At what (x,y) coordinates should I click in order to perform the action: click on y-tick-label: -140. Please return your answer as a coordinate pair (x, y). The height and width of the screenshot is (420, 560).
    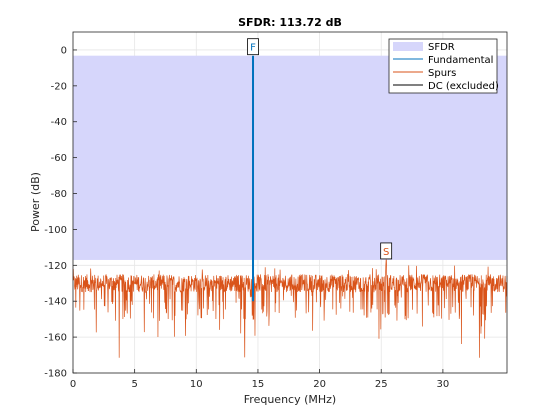
    Looking at the image, I should click on (55, 302).